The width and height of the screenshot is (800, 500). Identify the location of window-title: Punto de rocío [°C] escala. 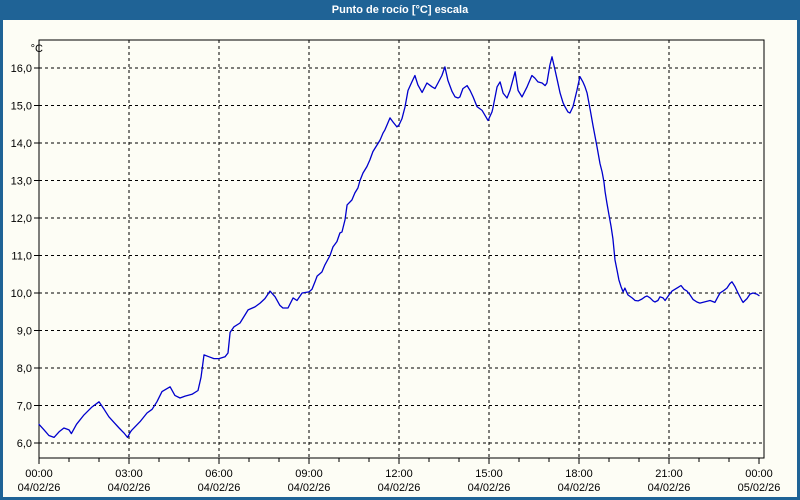
(400, 10).